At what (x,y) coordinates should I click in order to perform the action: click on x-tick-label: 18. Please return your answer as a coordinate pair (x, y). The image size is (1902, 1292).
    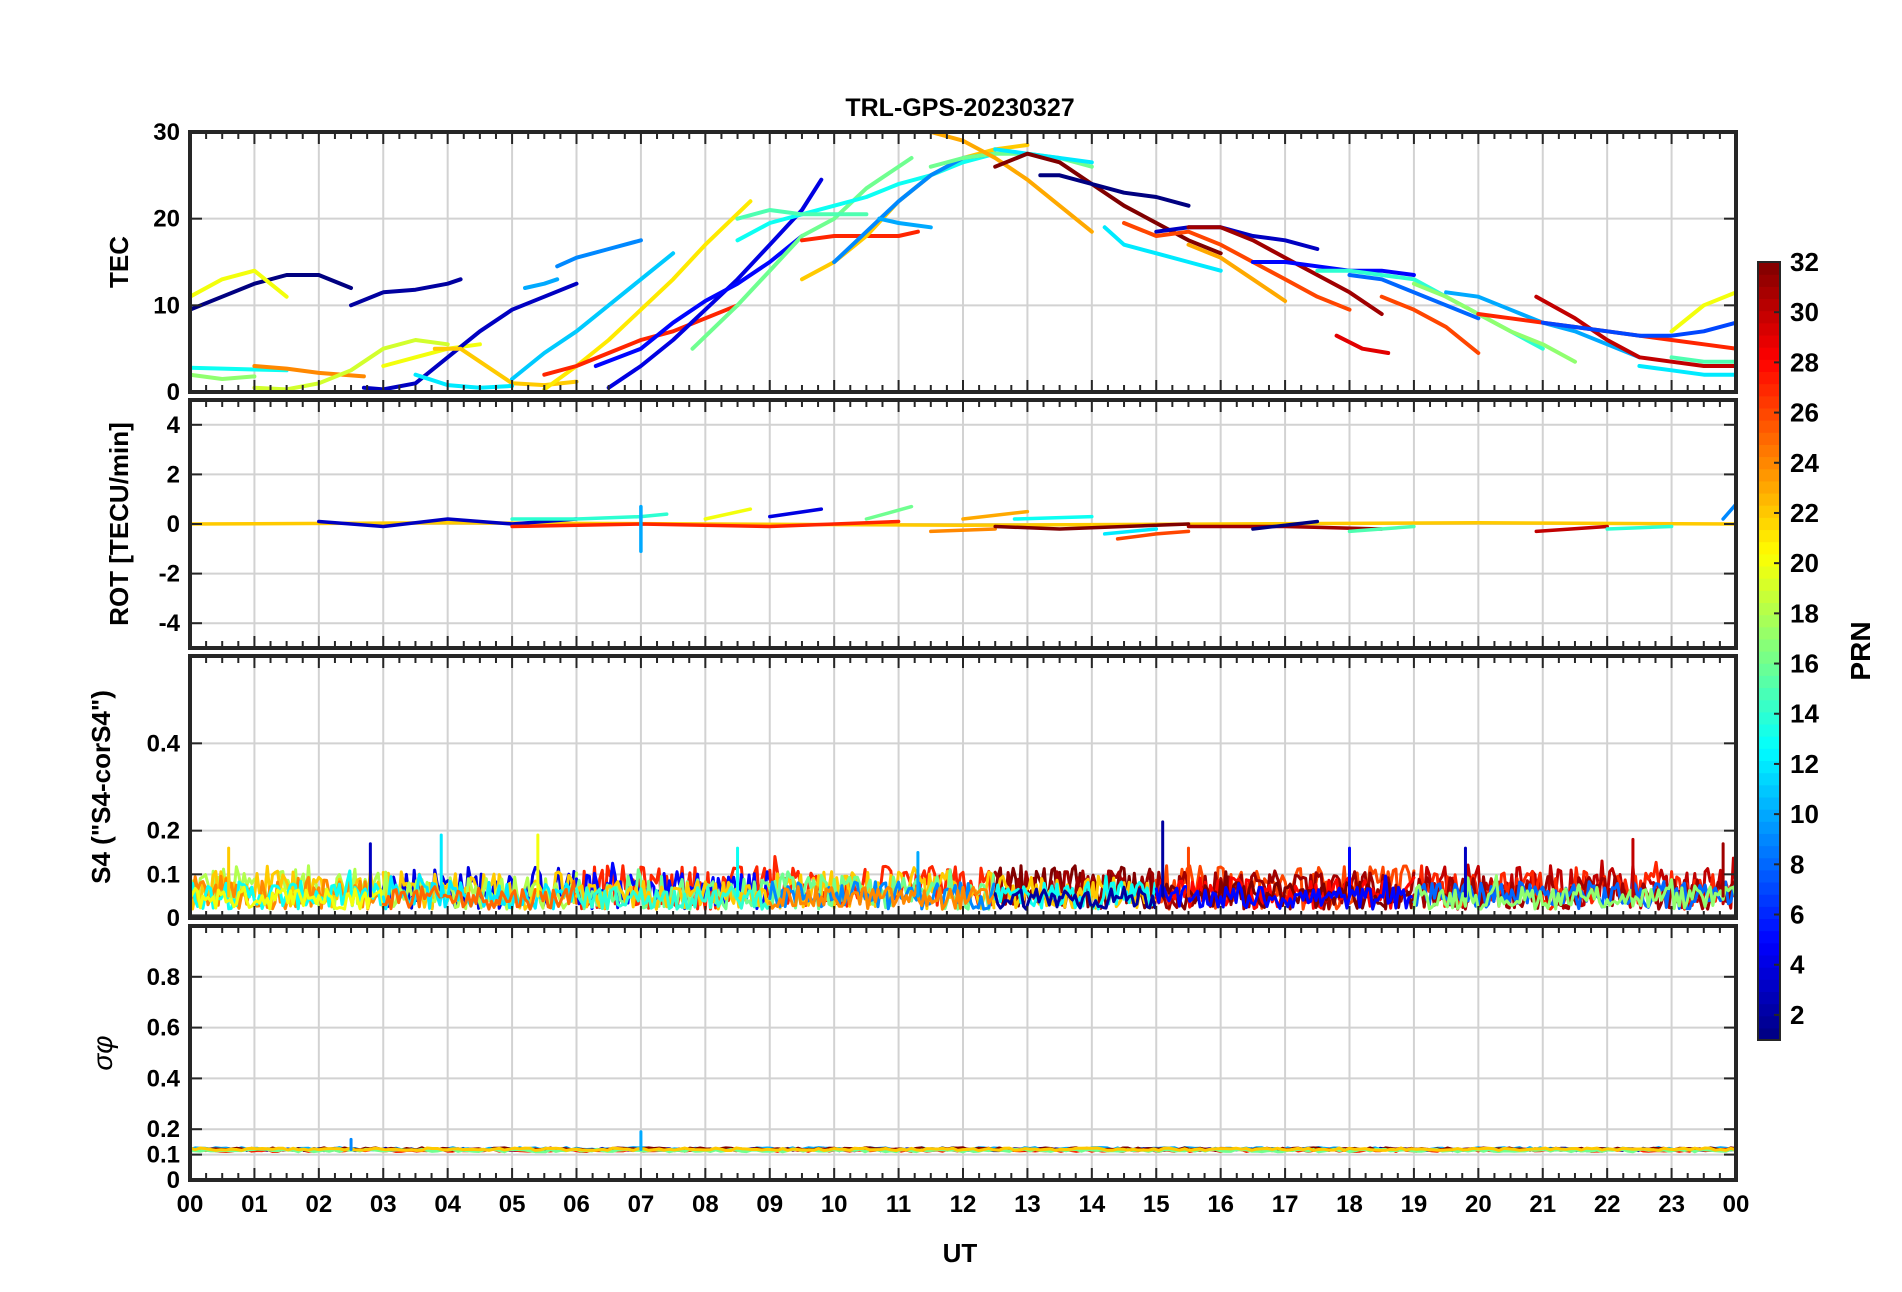
    Looking at the image, I should click on (1349, 1204).